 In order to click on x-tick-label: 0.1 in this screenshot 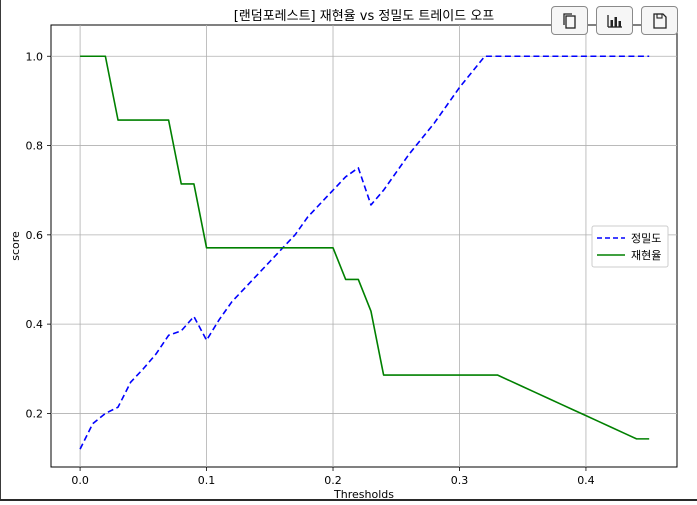, I will do `click(207, 480)`.